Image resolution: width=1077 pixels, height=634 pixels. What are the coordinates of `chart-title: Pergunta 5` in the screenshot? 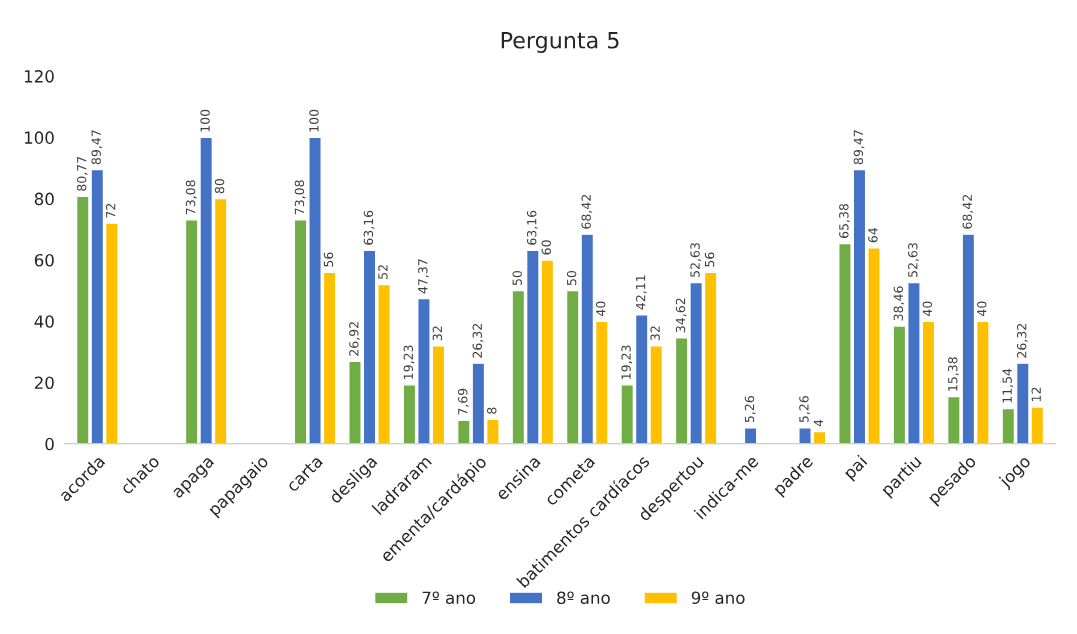 It's located at (560, 42).